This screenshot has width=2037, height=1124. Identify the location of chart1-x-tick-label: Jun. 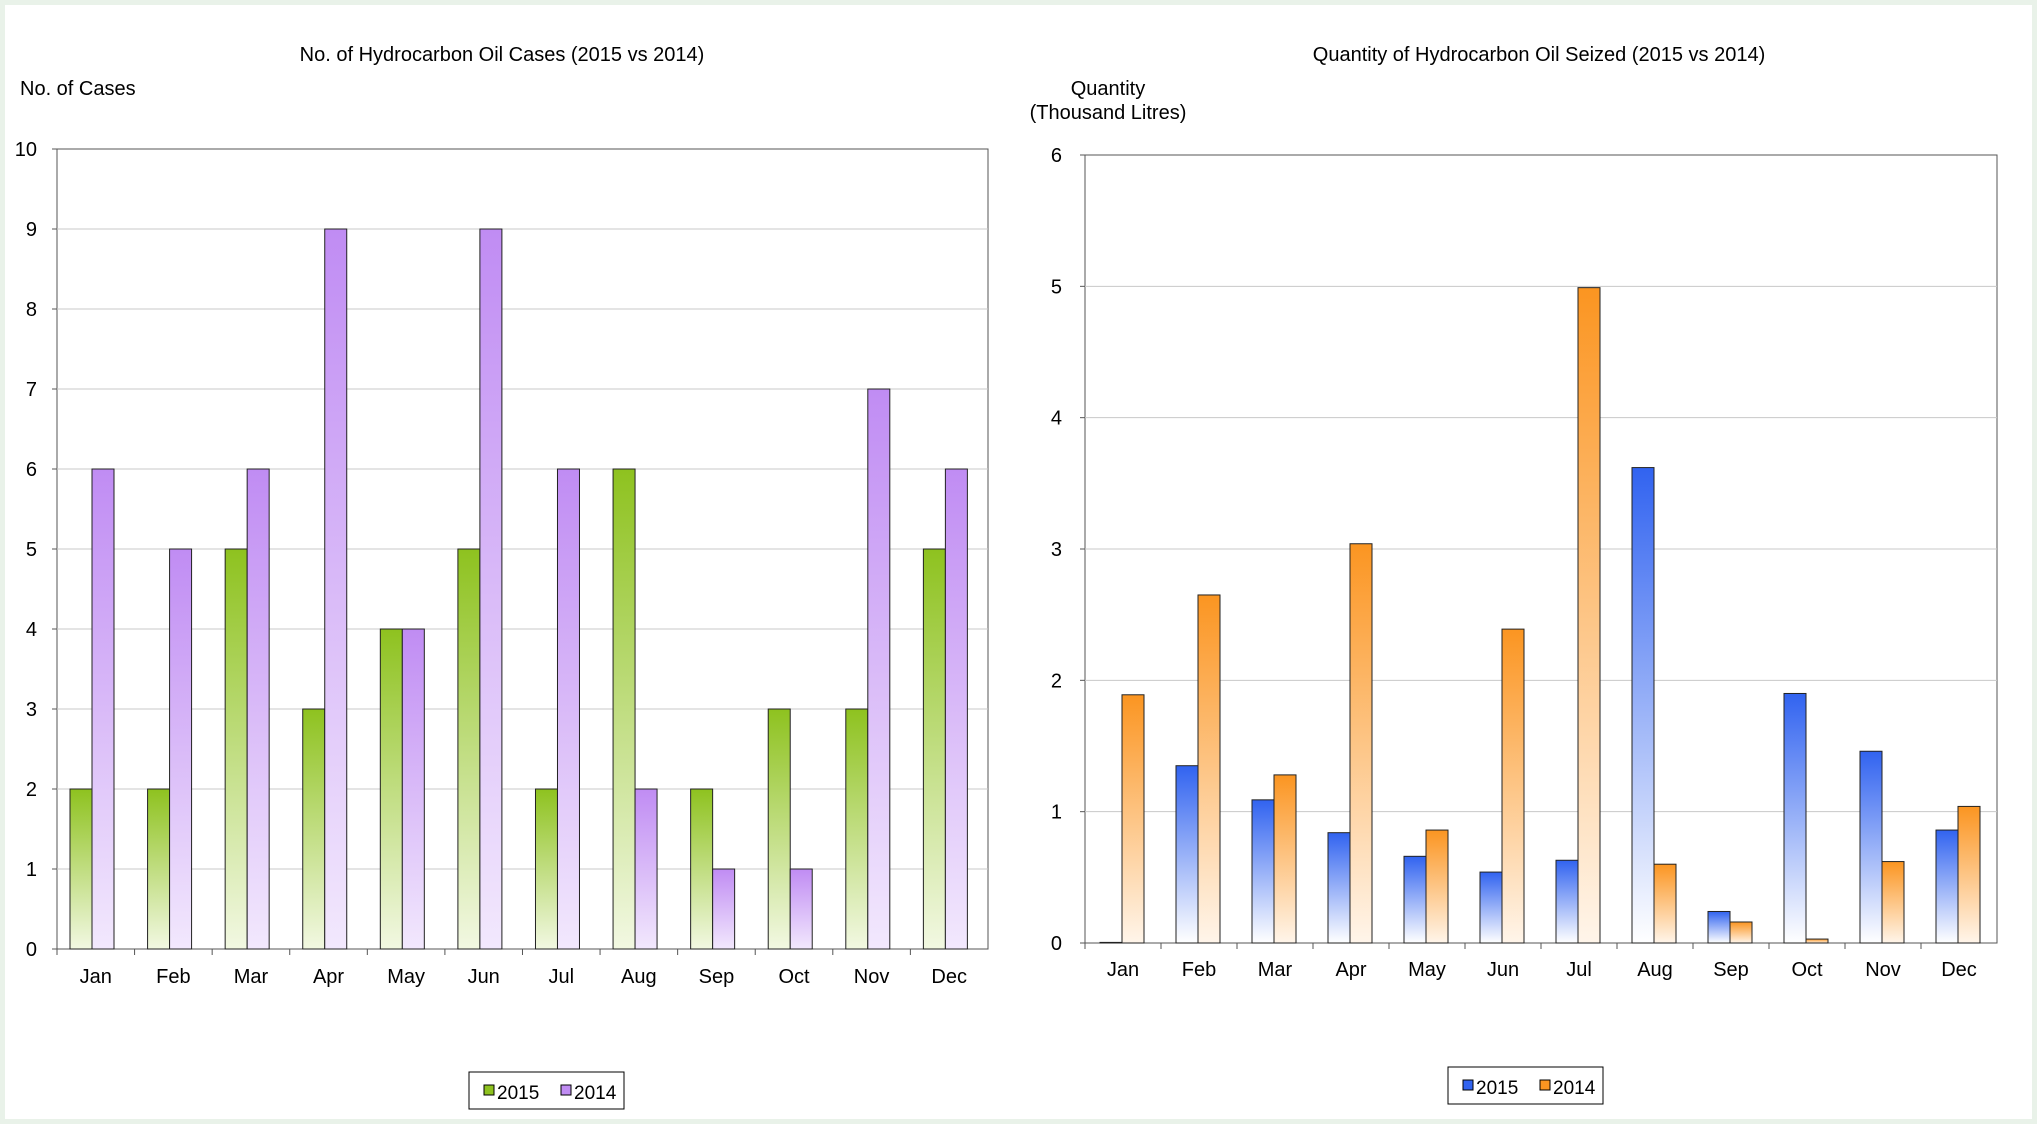
(484, 977).